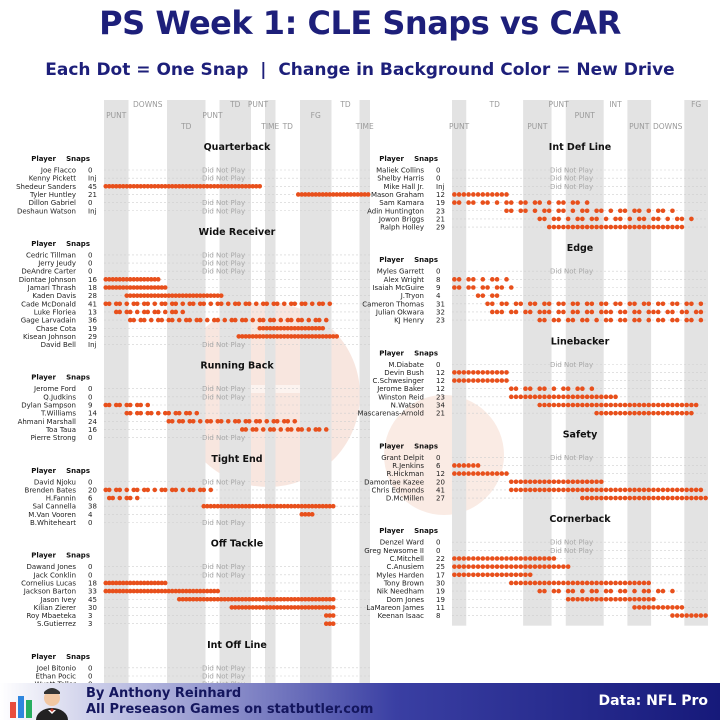  What do you see at coordinates (92, 422) in the screenshot?
I see `player-snaps: 24` at bounding box center [92, 422].